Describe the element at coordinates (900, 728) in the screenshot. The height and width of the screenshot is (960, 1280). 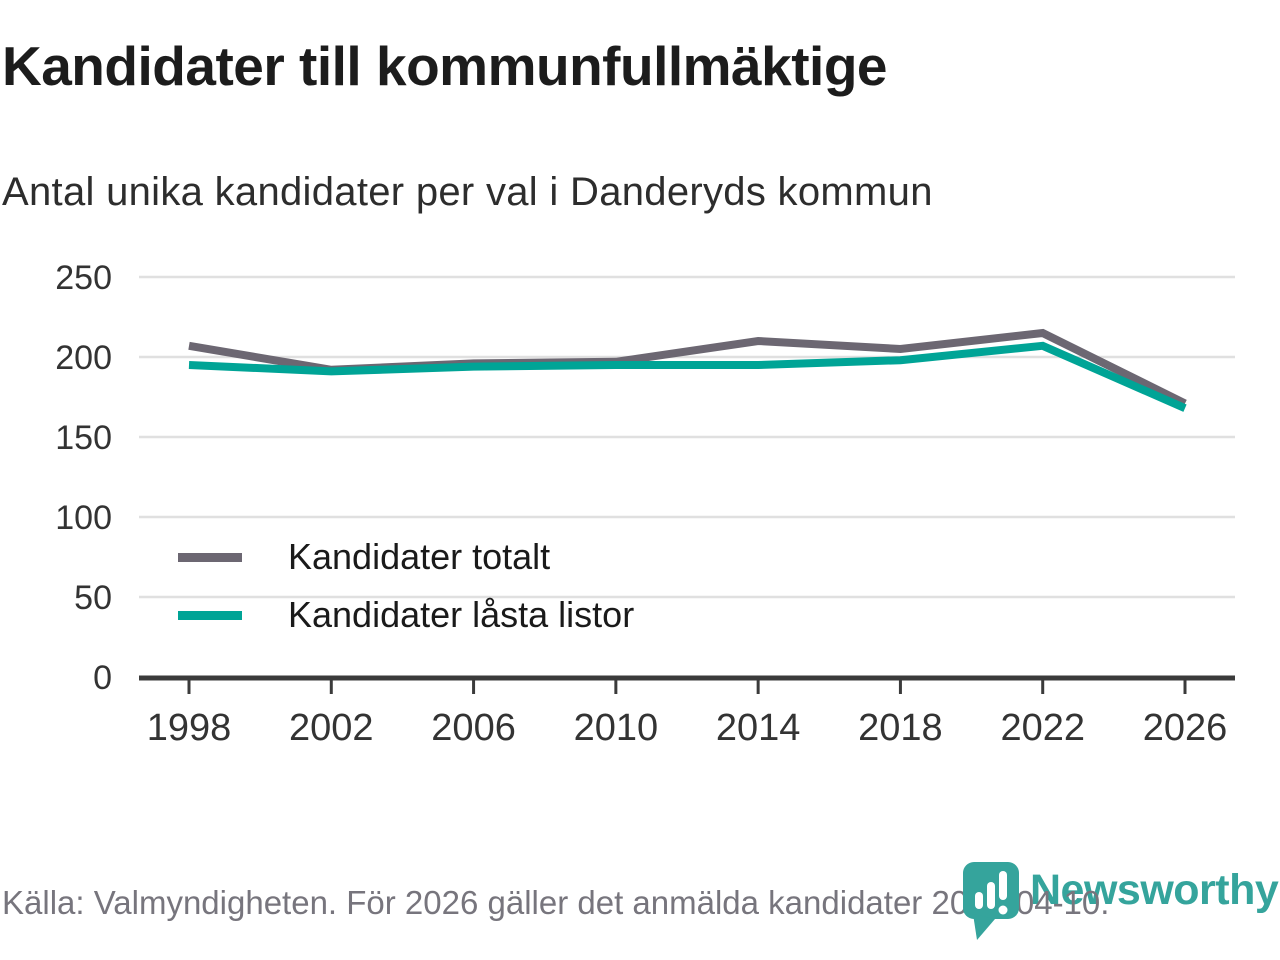
I see `x-tick-label: 2018` at that location.